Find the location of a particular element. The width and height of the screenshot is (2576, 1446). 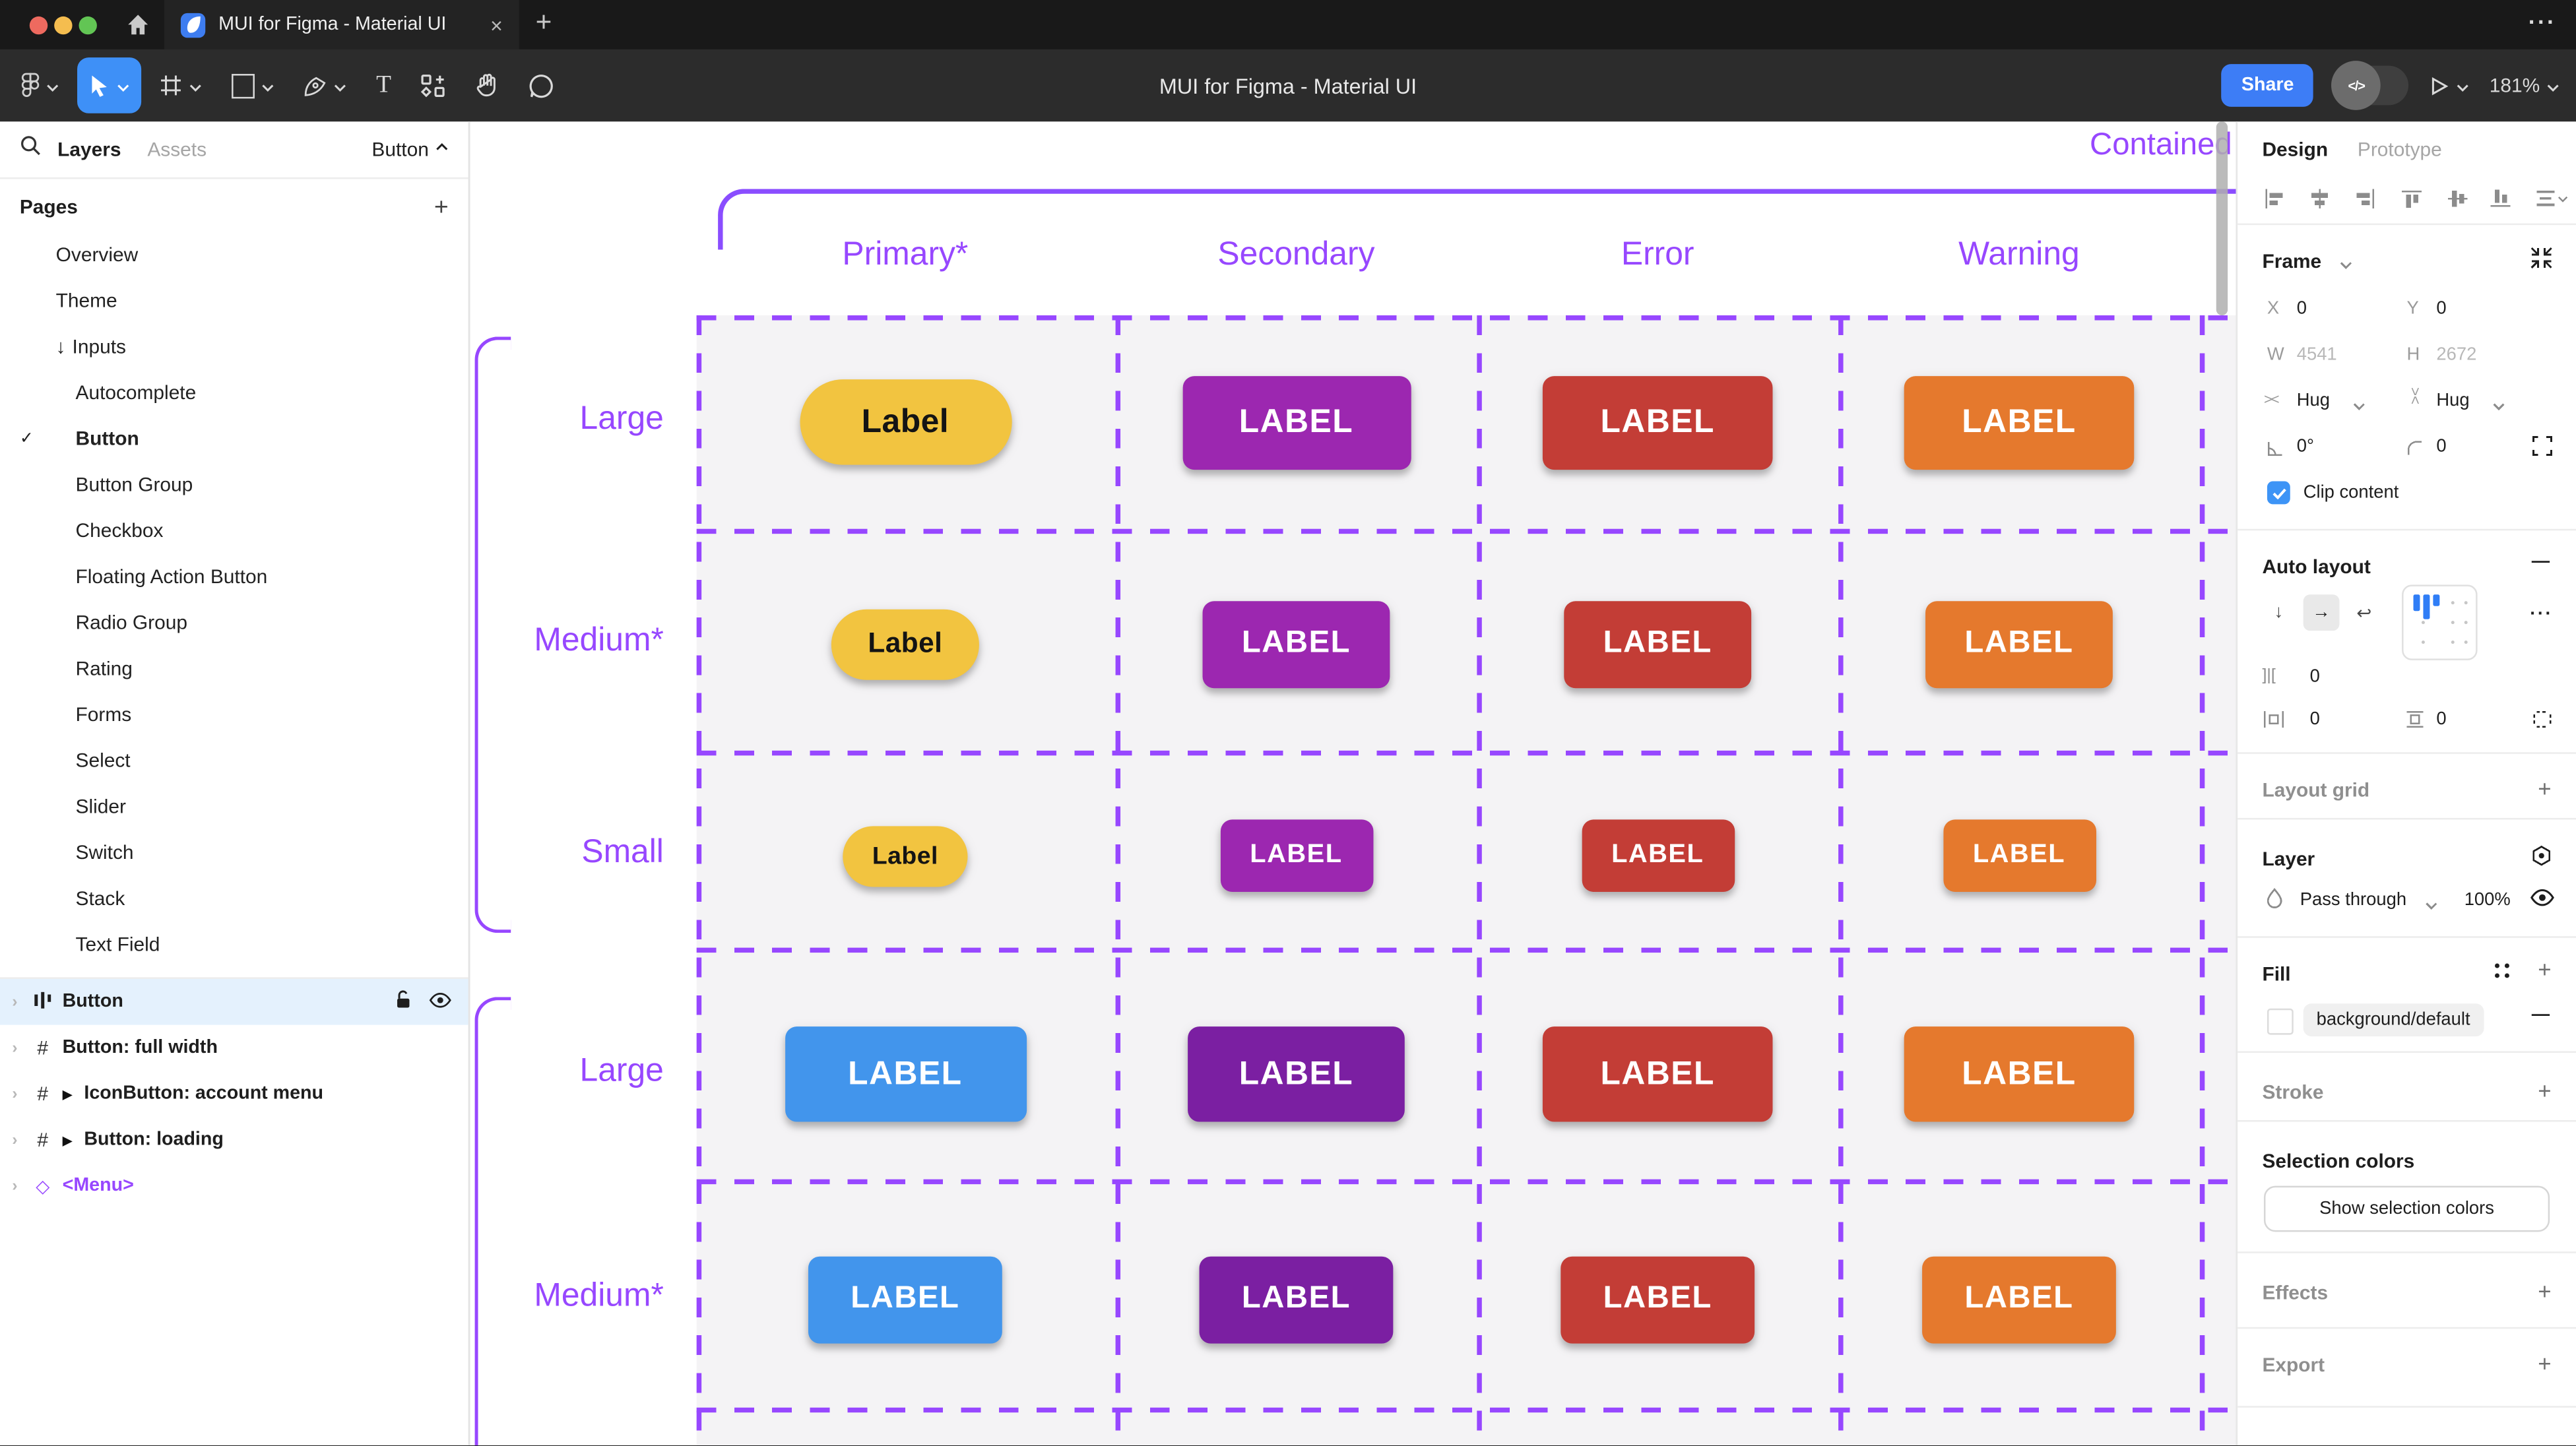

add-stroke-button: + is located at coordinates (2545, 1090).